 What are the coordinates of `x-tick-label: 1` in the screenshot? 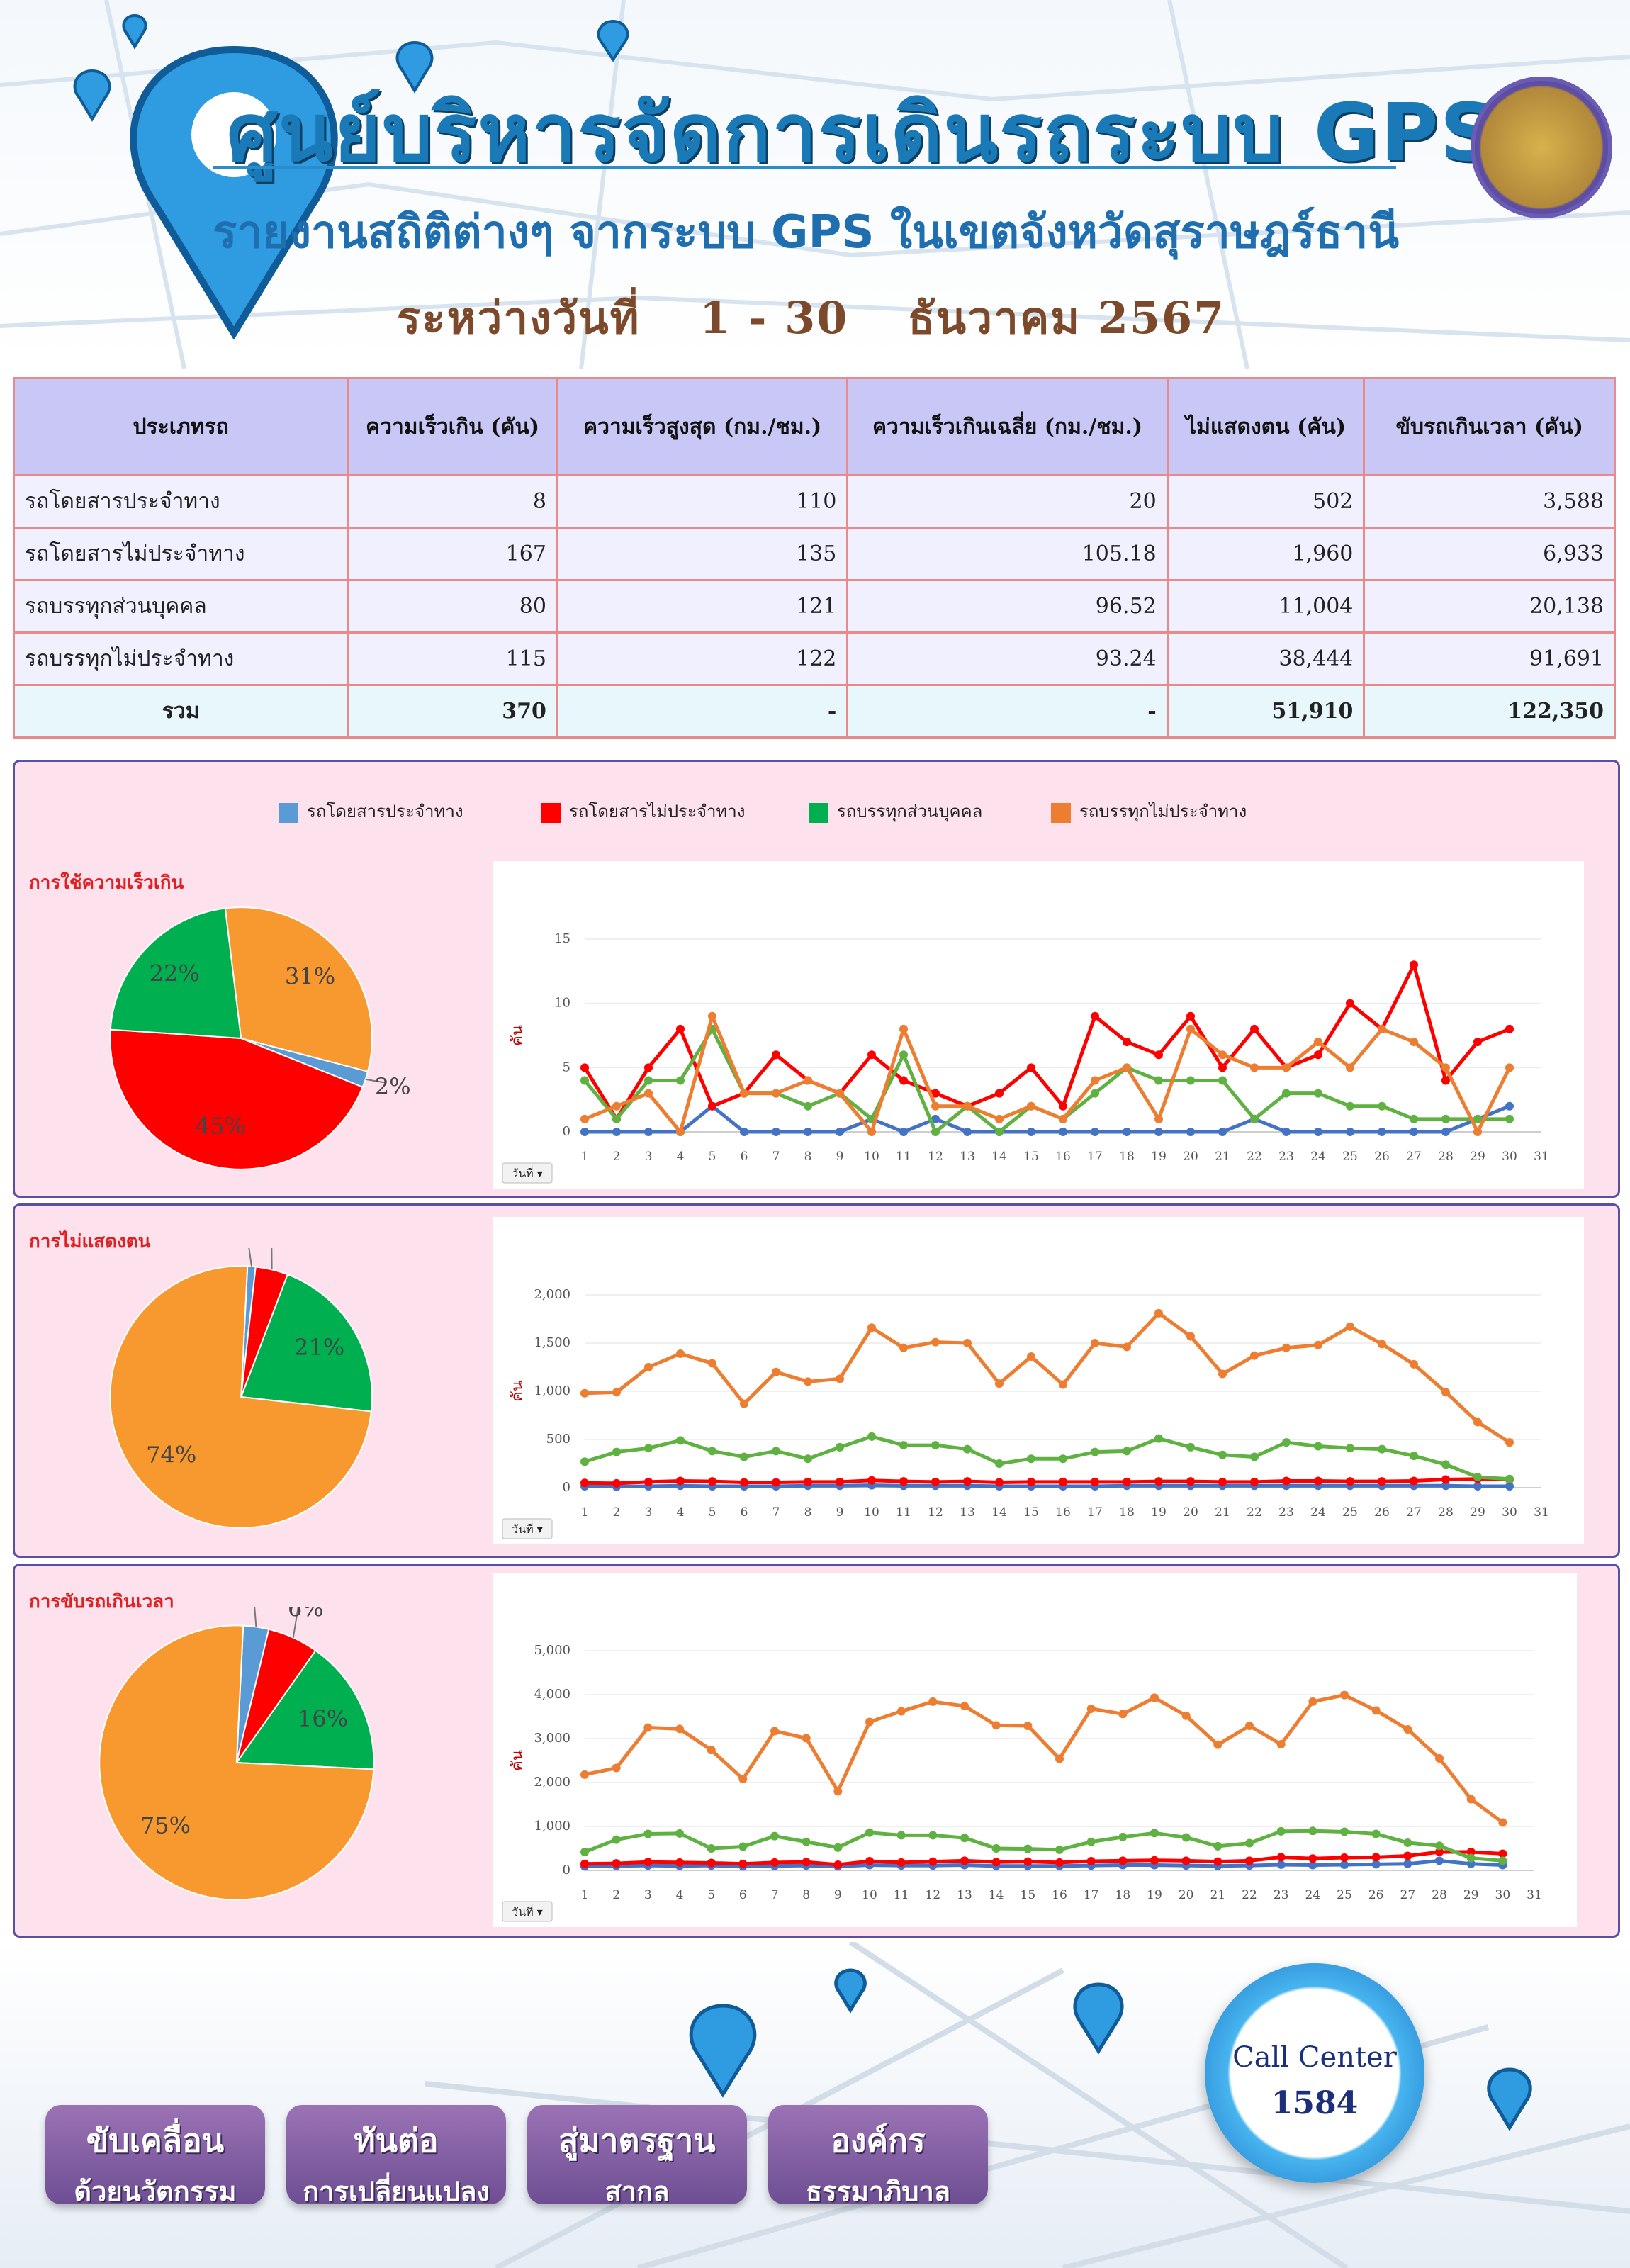 It's located at (585, 1157).